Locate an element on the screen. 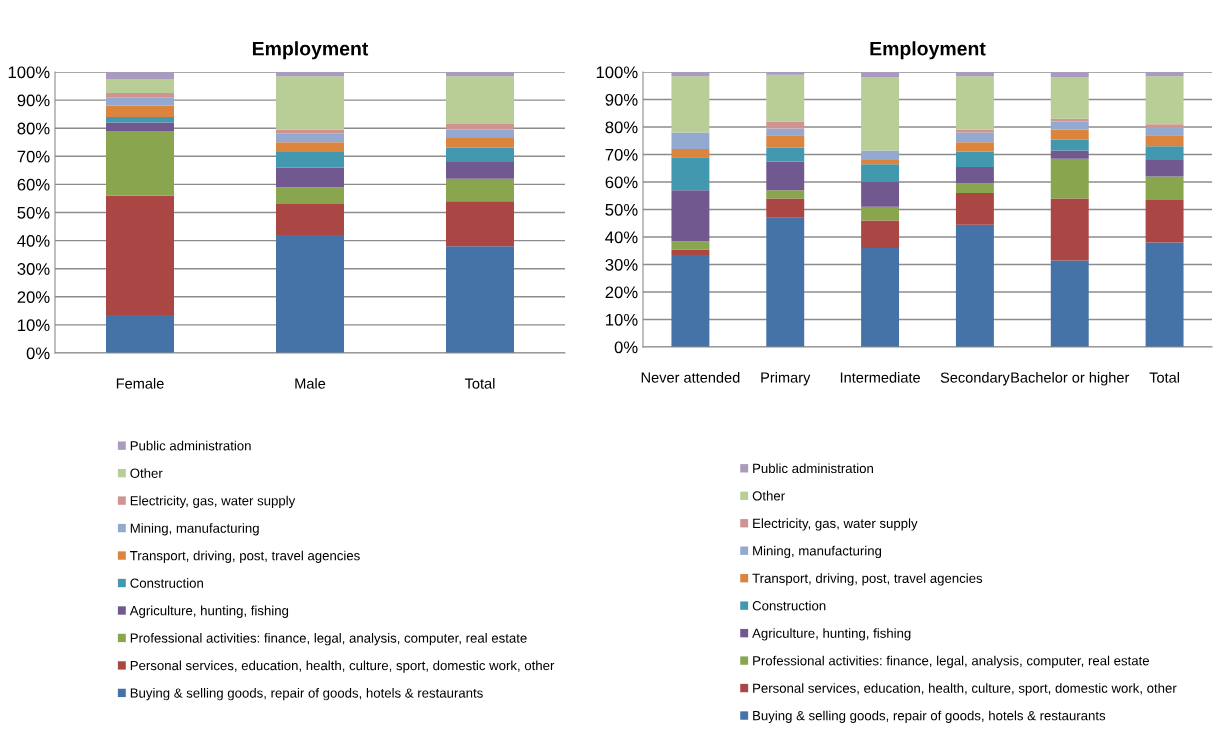 Image resolution: width=1221 pixels, height=740 pixels. x-tick-label: Secondary is located at coordinates (975, 379).